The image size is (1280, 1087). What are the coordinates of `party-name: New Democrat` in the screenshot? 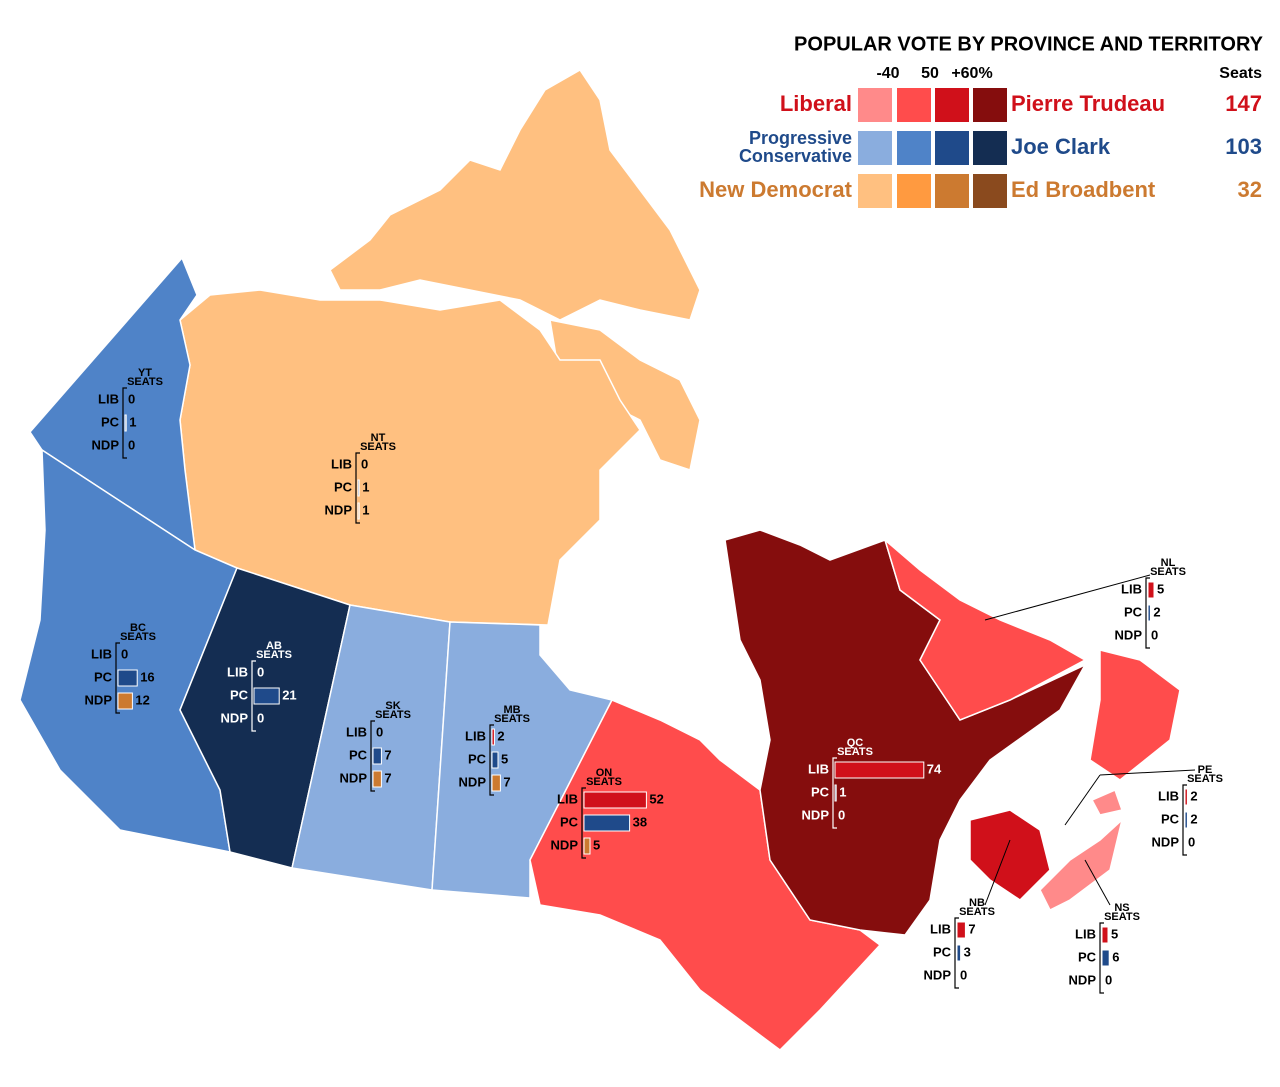 It's located at (776, 189).